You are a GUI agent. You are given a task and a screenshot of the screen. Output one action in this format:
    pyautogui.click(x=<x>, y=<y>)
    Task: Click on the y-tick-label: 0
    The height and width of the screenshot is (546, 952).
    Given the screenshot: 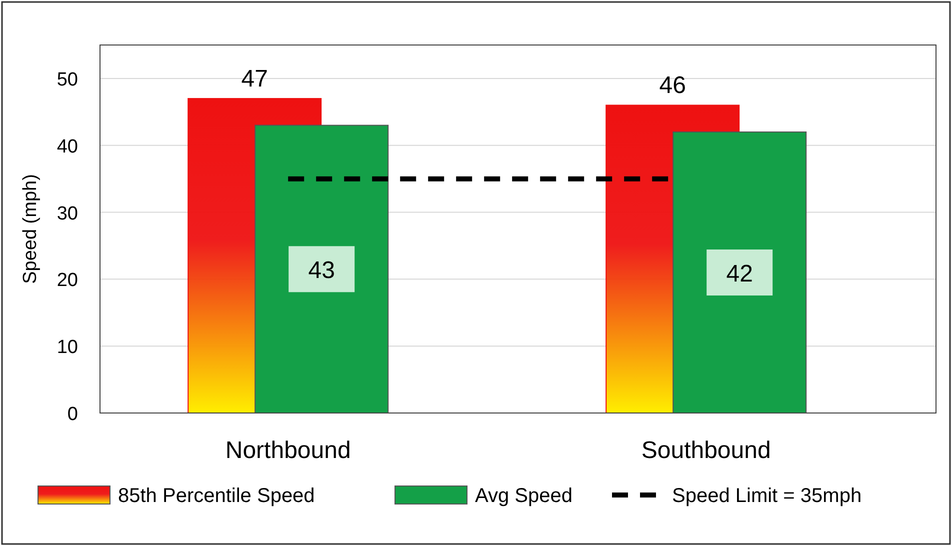 What is the action you would take?
    pyautogui.click(x=72, y=414)
    